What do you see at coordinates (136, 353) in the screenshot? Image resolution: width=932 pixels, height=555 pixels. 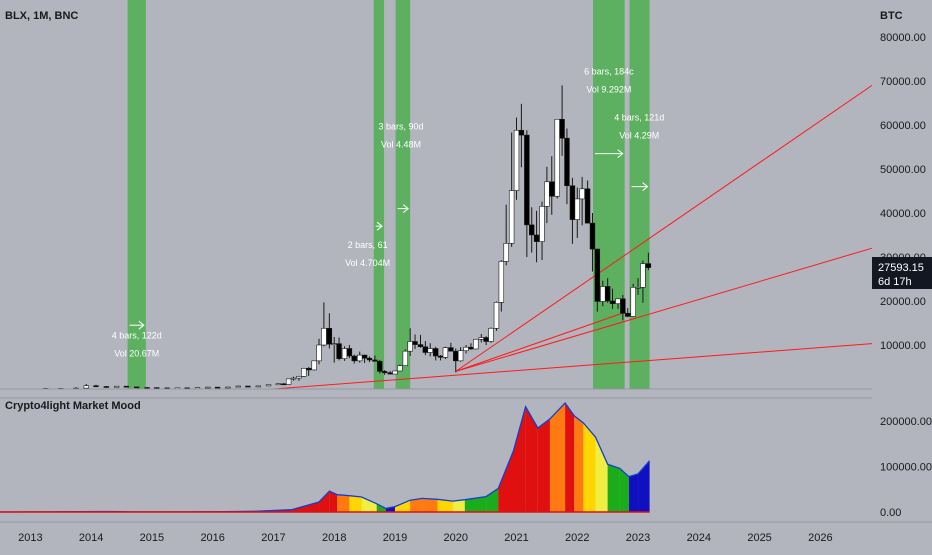 I see `zone-volume-label: Vol 20.67M` at bounding box center [136, 353].